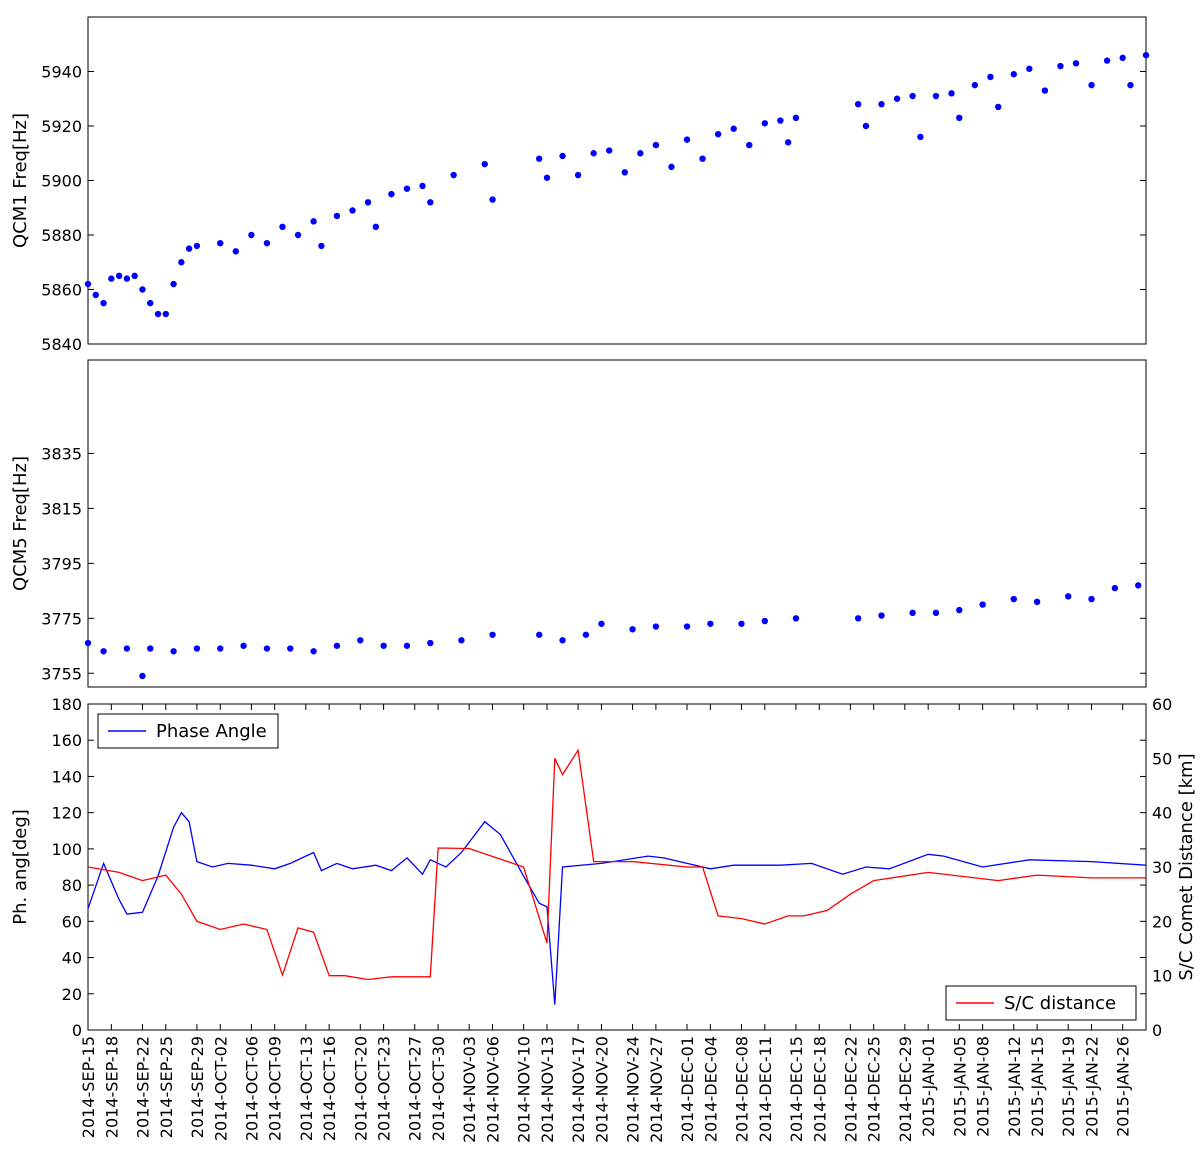 This screenshot has height=1167, width=1200. I want to click on x-tick-label: 2014-SEP-15, so click(88, 1087).